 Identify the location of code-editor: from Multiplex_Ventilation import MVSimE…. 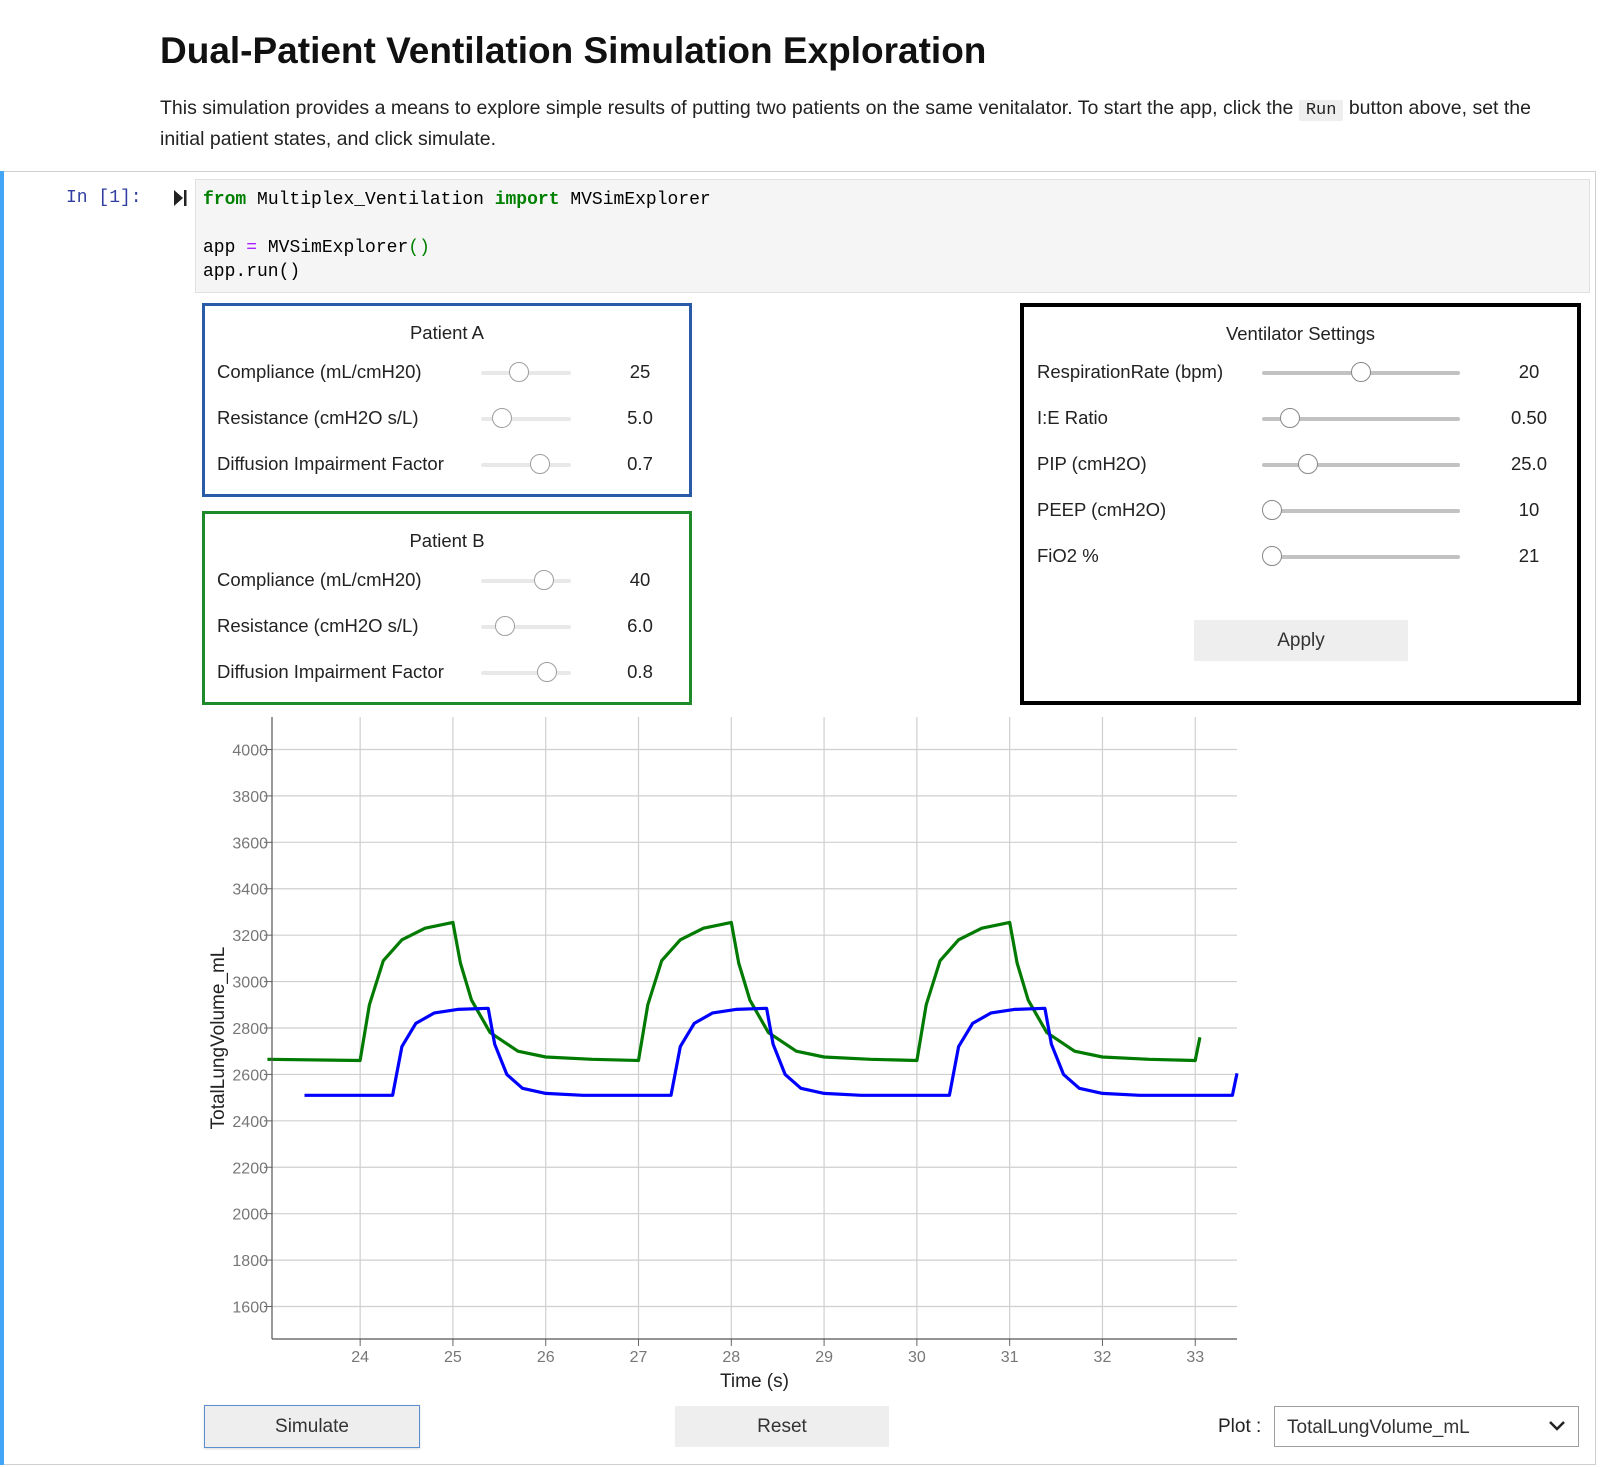
(892, 236).